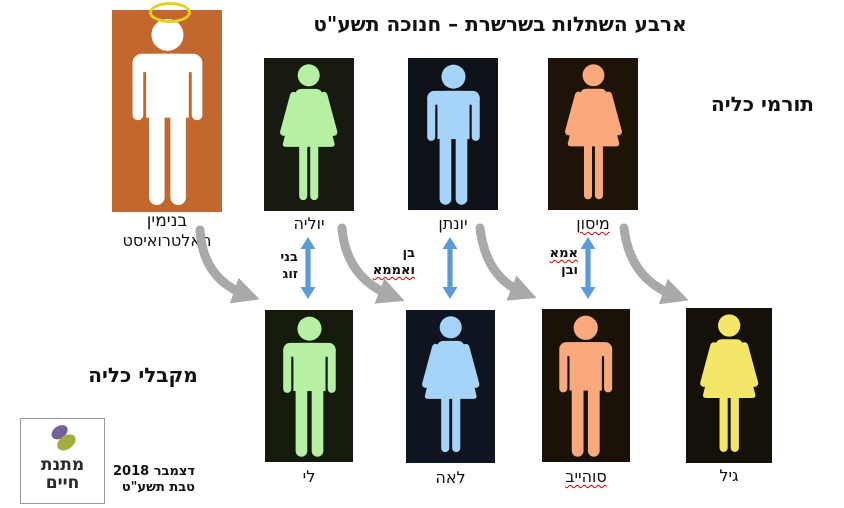 This screenshot has width=844, height=508. Describe the element at coordinates (393, 270) in the screenshot. I see `relation-2-line2: ואממא` at that location.